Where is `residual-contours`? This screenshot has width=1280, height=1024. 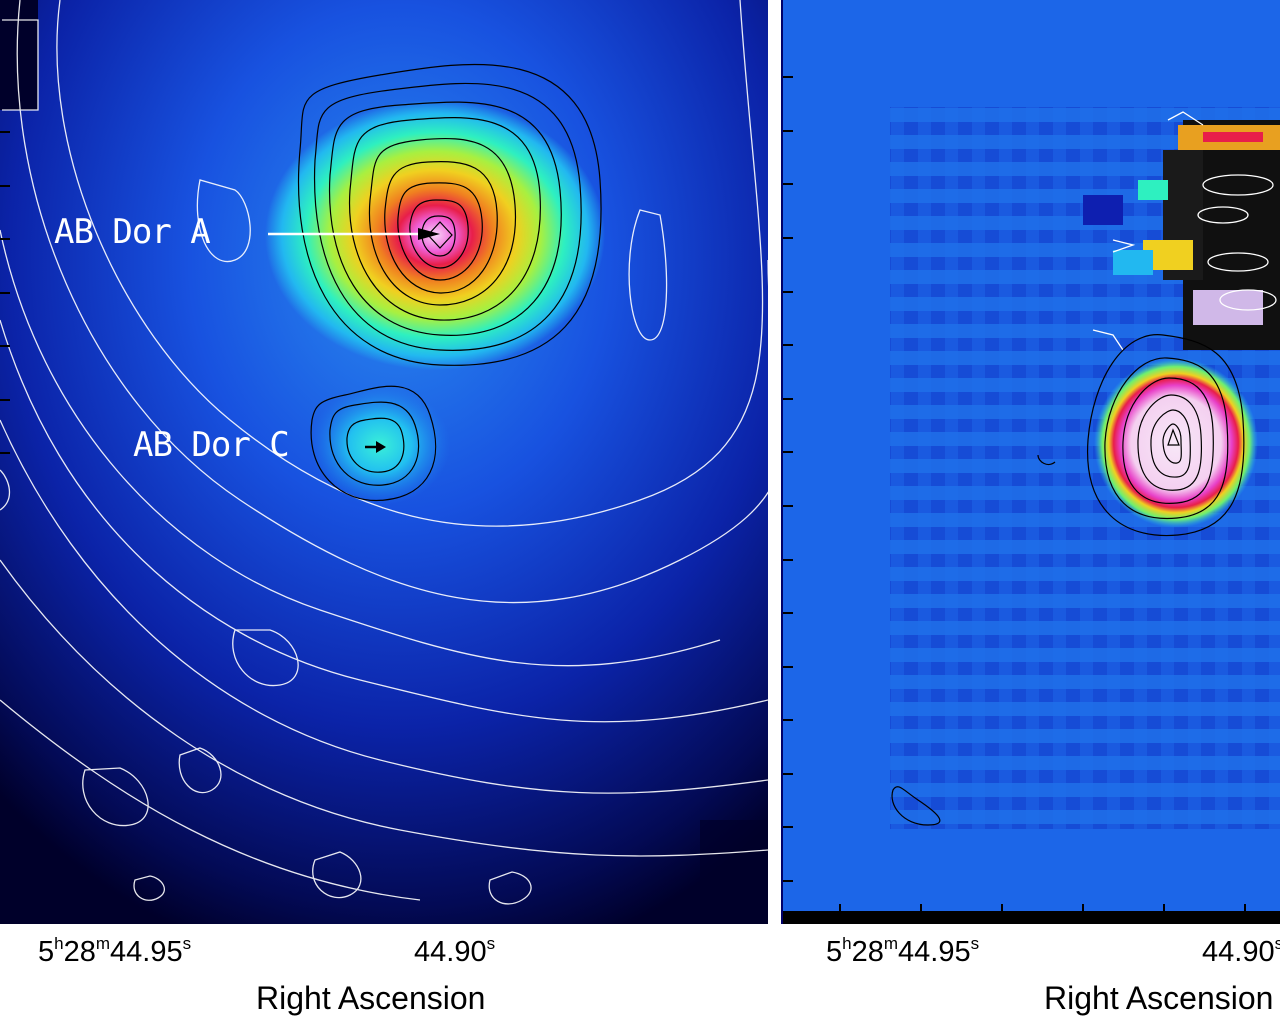
residual-contours is located at coordinates (1068, 580).